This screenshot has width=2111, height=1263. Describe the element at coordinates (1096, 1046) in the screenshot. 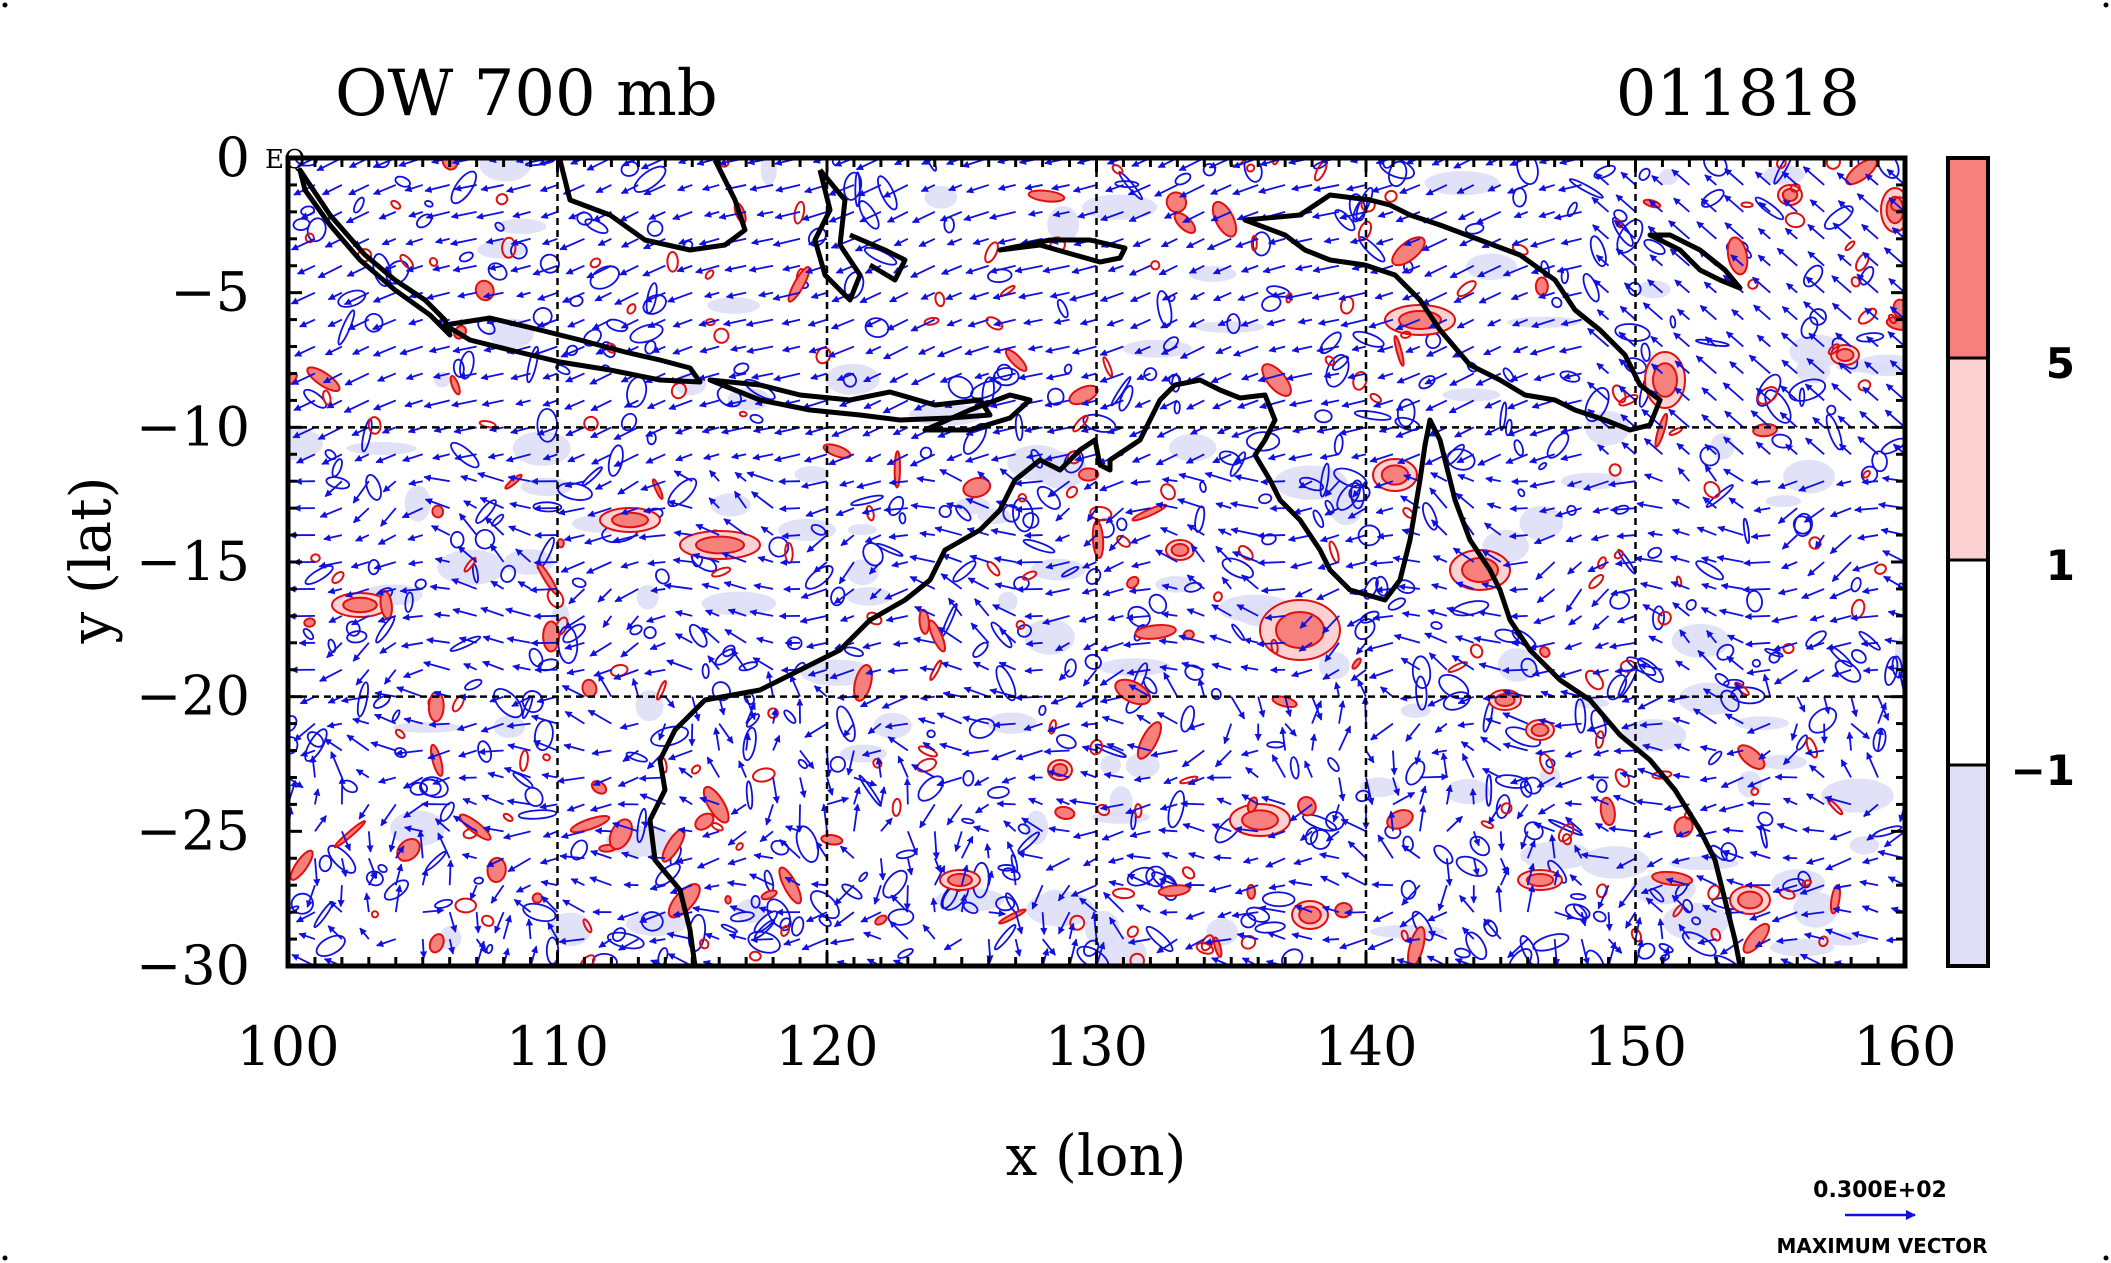

I see `x-tick-label: 130` at that location.